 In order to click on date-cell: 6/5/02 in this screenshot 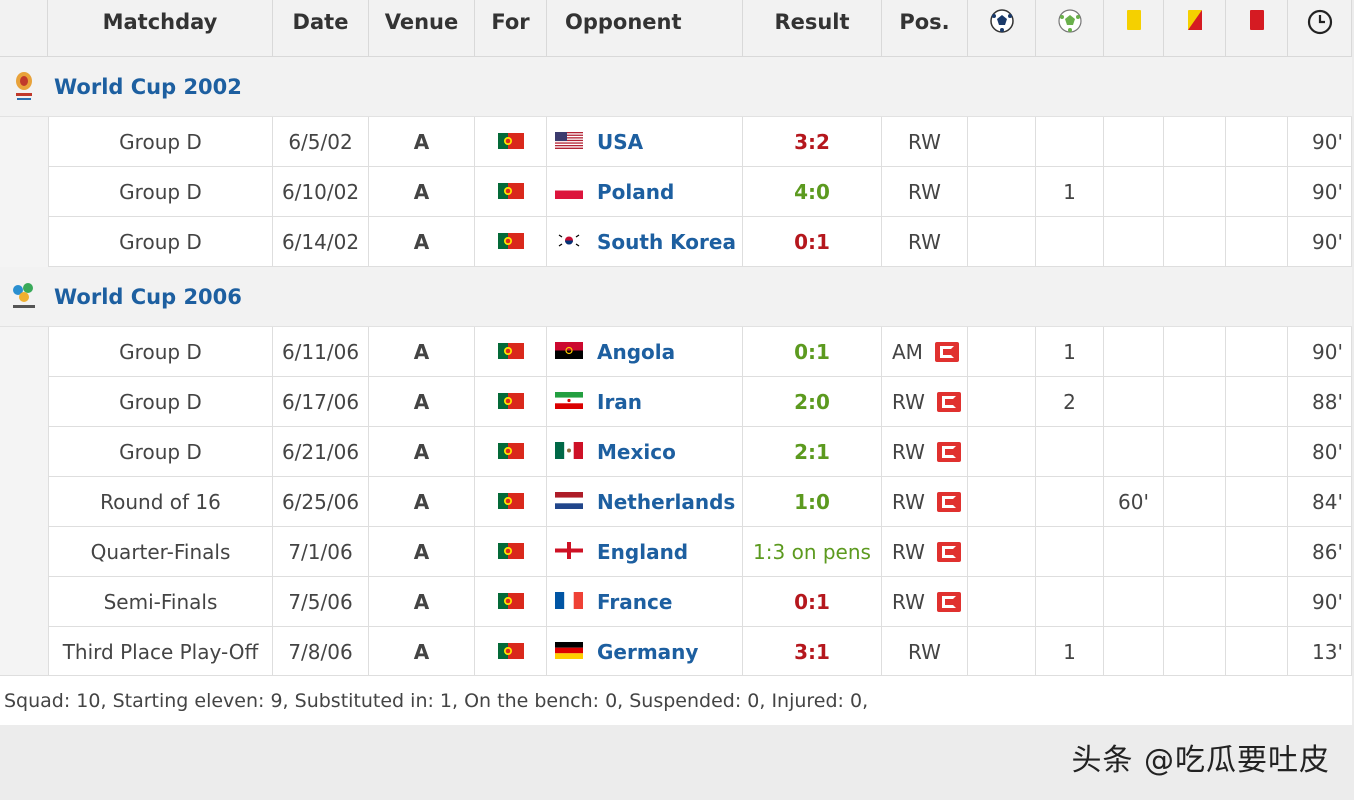, I will do `click(321, 142)`.